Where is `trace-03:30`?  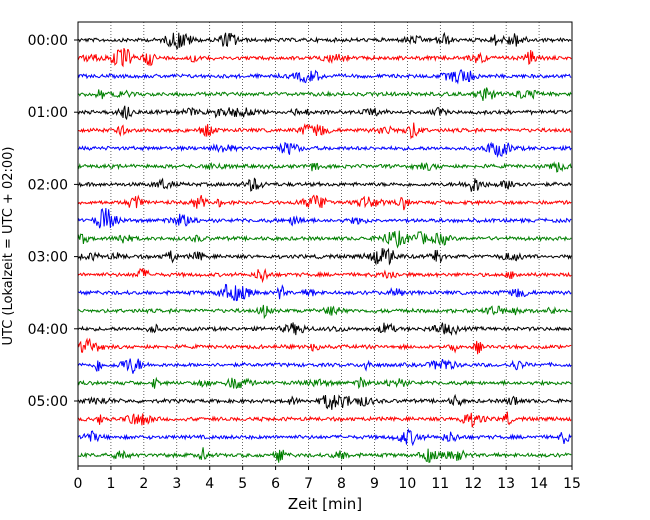
trace-03:30 is located at coordinates (324, 292).